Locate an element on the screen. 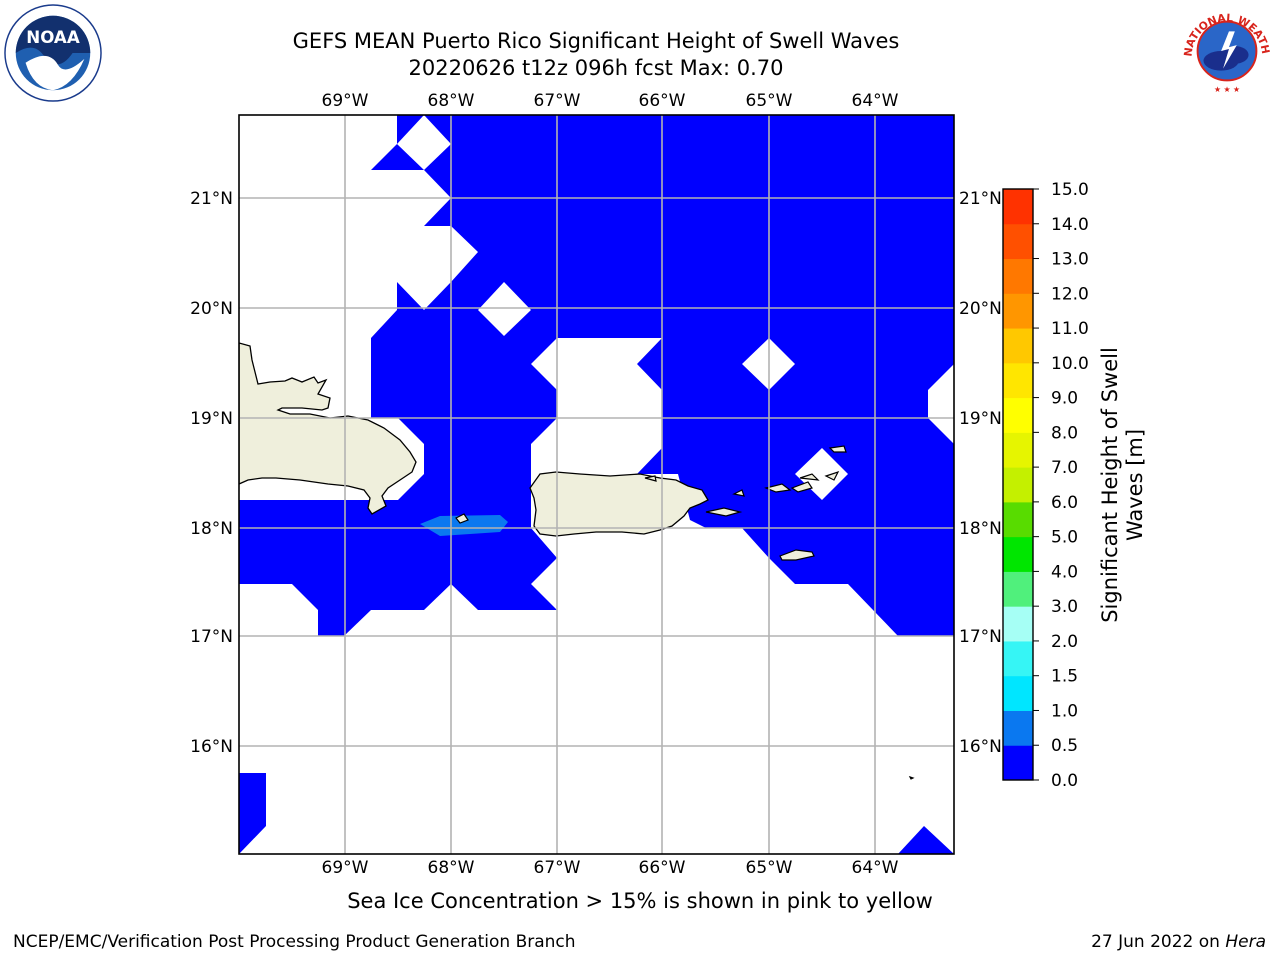 This screenshot has height=960, width=1280. colorbar-tick-label: 8.0 is located at coordinates (1064, 433).